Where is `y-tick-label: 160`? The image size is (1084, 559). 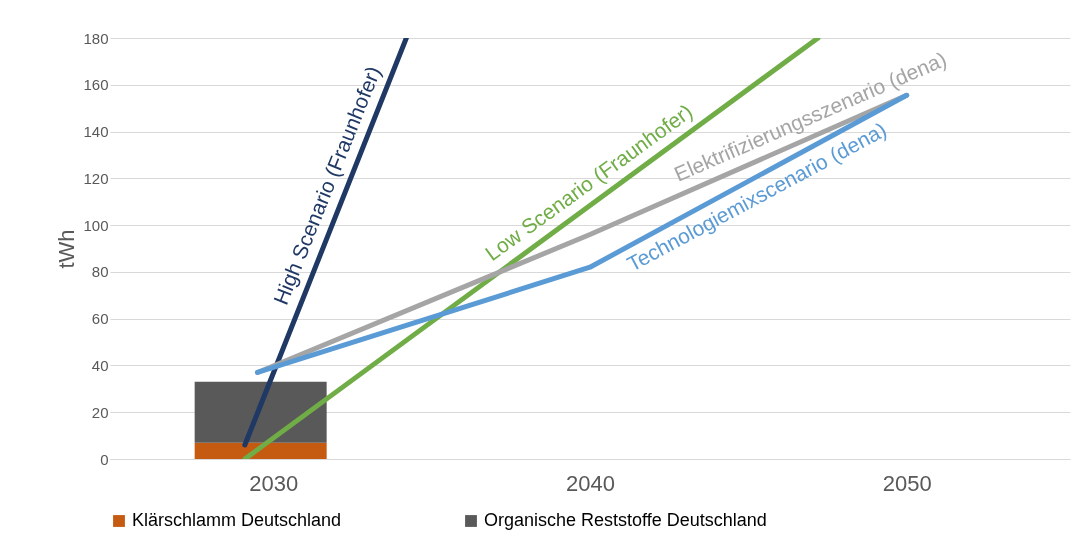
y-tick-label: 160 is located at coordinates (96, 85).